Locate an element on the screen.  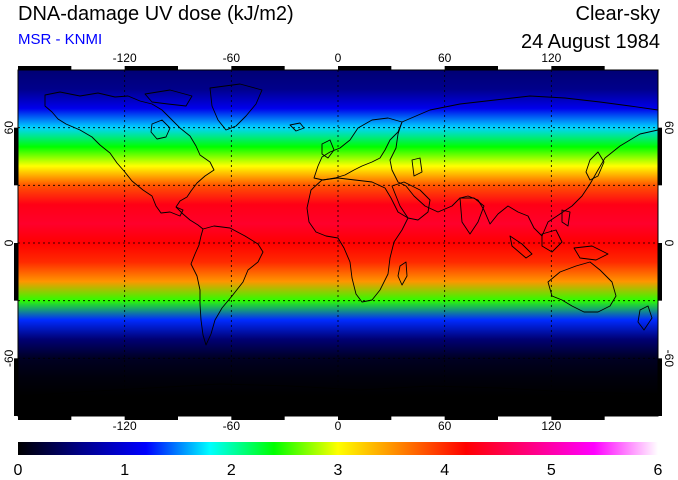
japan-coastline is located at coordinates (595, 166).